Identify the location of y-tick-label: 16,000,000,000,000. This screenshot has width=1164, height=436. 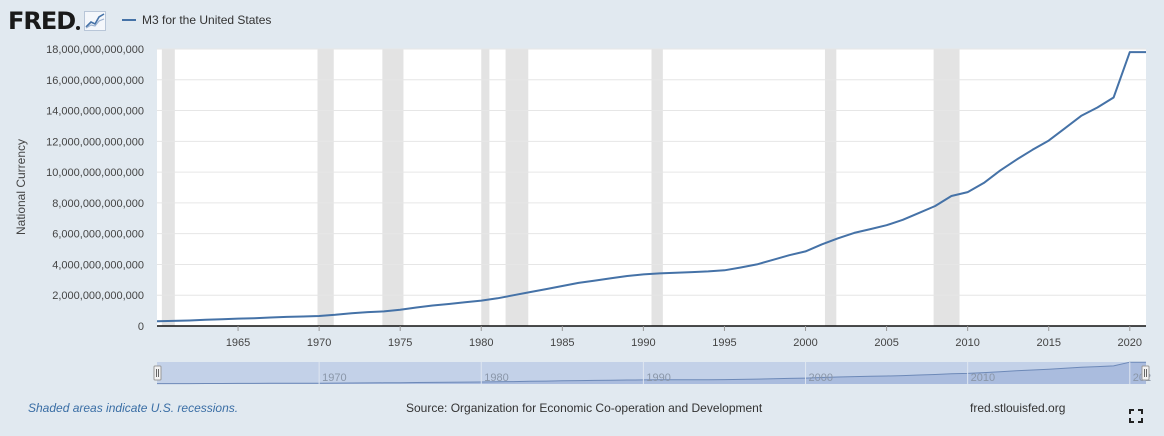
(95, 81).